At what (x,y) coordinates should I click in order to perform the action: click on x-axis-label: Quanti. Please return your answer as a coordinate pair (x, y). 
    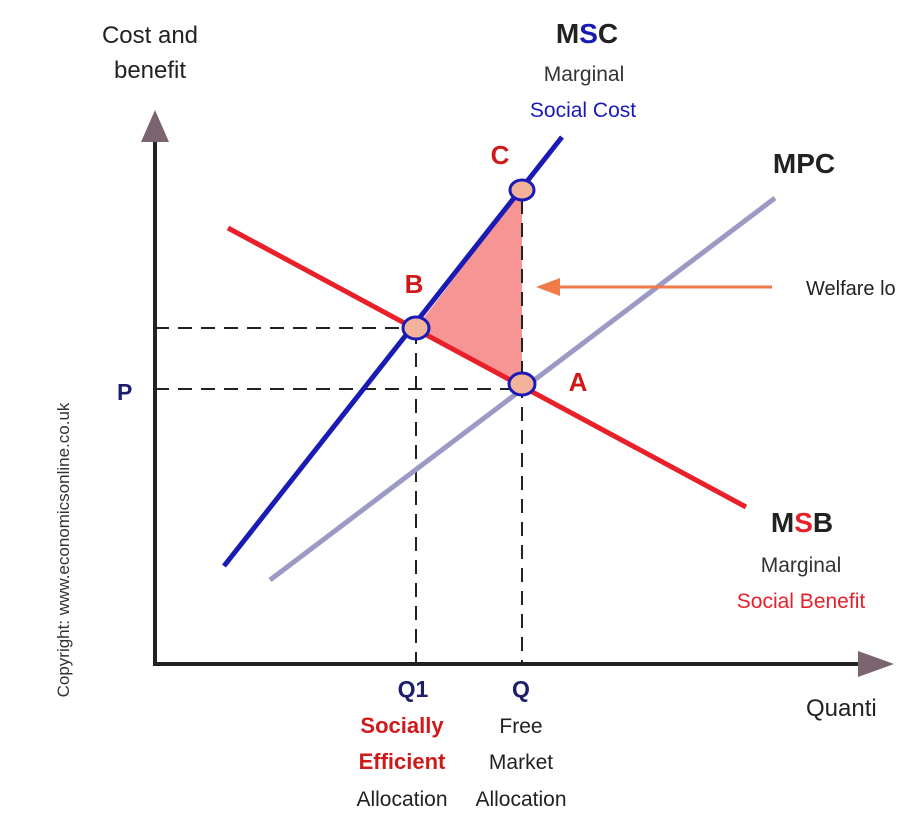
    Looking at the image, I should click on (841, 708).